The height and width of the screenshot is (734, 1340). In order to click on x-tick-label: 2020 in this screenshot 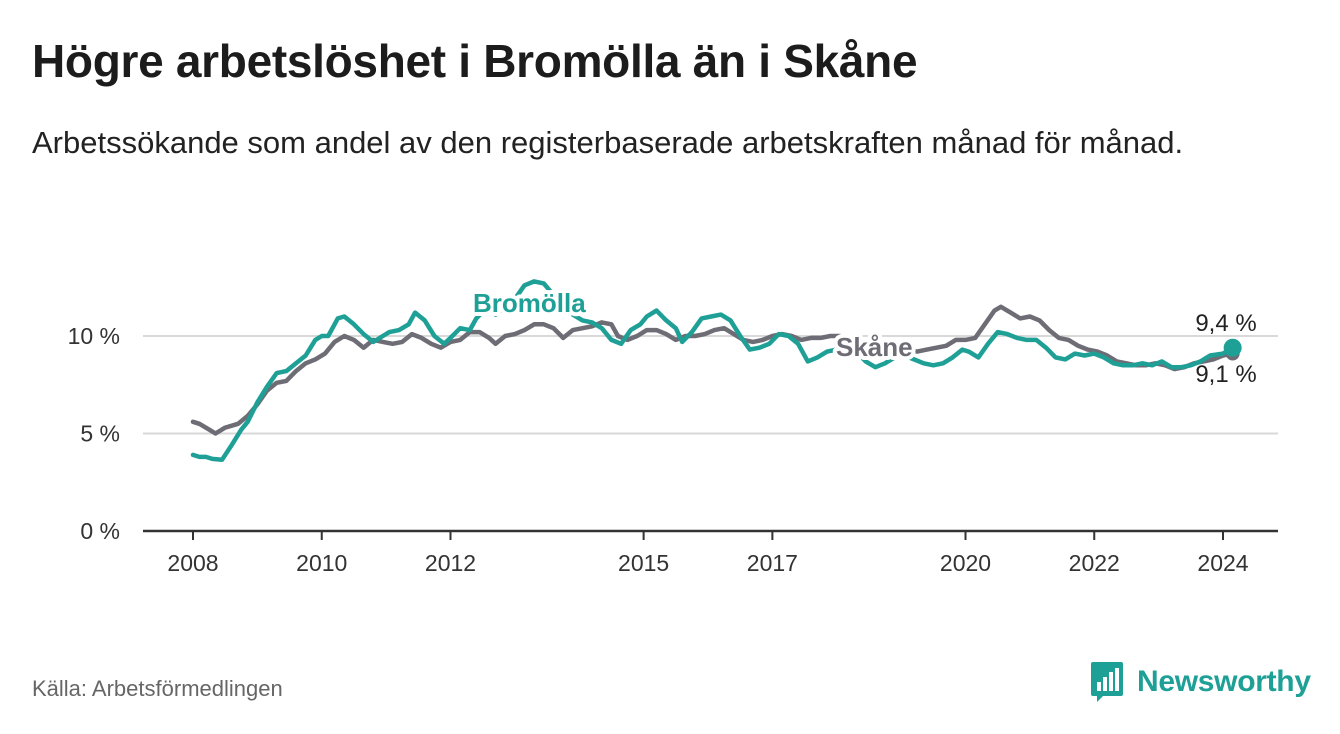, I will do `click(965, 563)`.